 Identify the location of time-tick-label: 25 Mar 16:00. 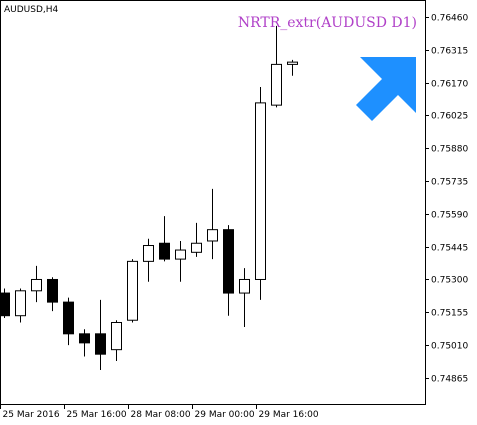
(97, 415).